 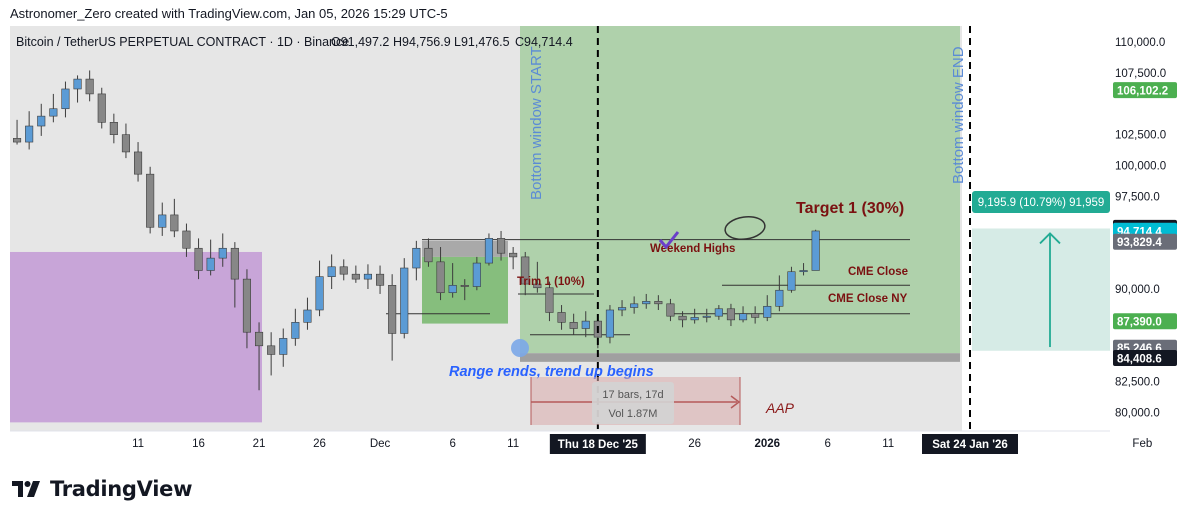 What do you see at coordinates (452, 444) in the screenshot?
I see `x-tick-label: 6` at bounding box center [452, 444].